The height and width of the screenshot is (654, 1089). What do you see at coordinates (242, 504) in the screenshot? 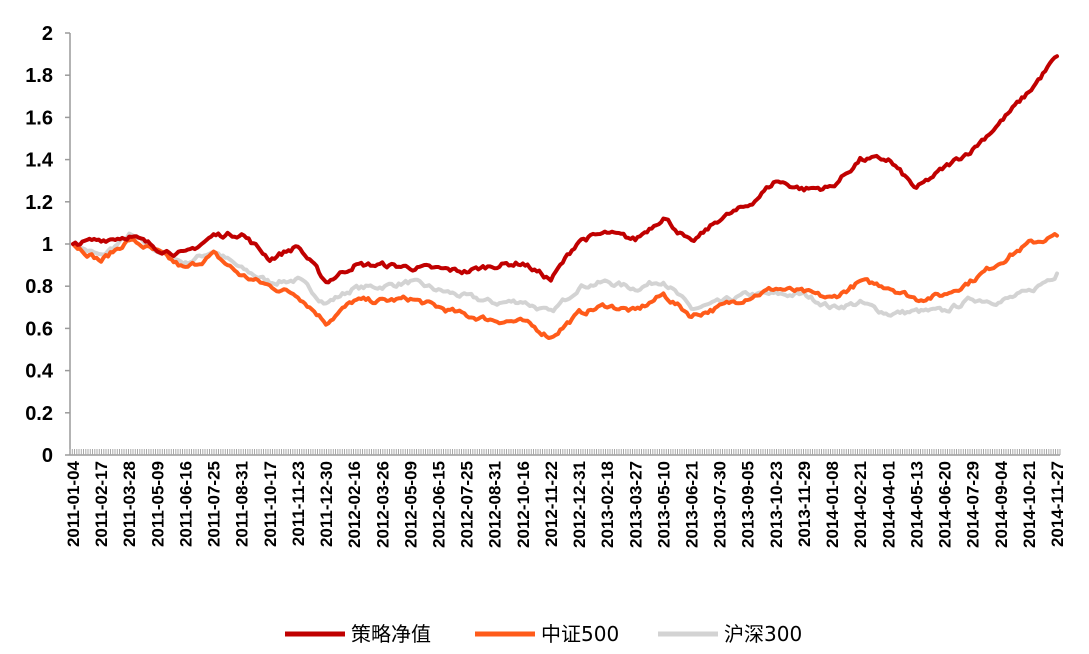
I see `x-tick-label: 2011-08-31` at bounding box center [242, 504].